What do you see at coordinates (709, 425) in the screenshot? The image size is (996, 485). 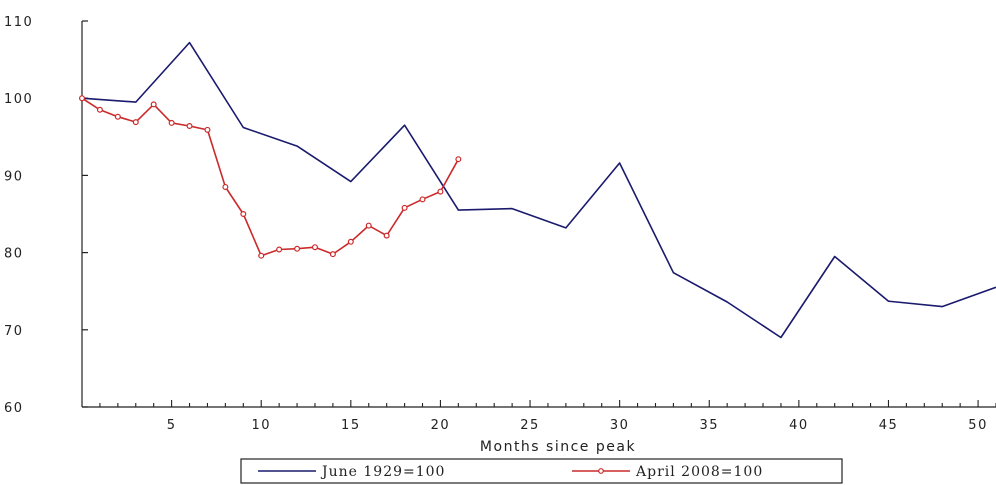 I see `x-tick-label: 35` at bounding box center [709, 425].